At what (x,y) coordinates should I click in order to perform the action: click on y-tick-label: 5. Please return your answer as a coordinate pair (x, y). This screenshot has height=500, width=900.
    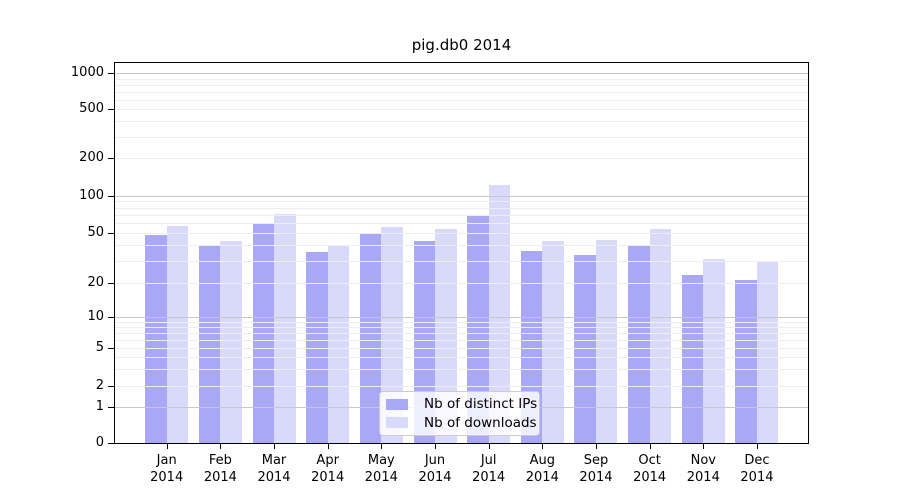
    Looking at the image, I should click on (99, 348).